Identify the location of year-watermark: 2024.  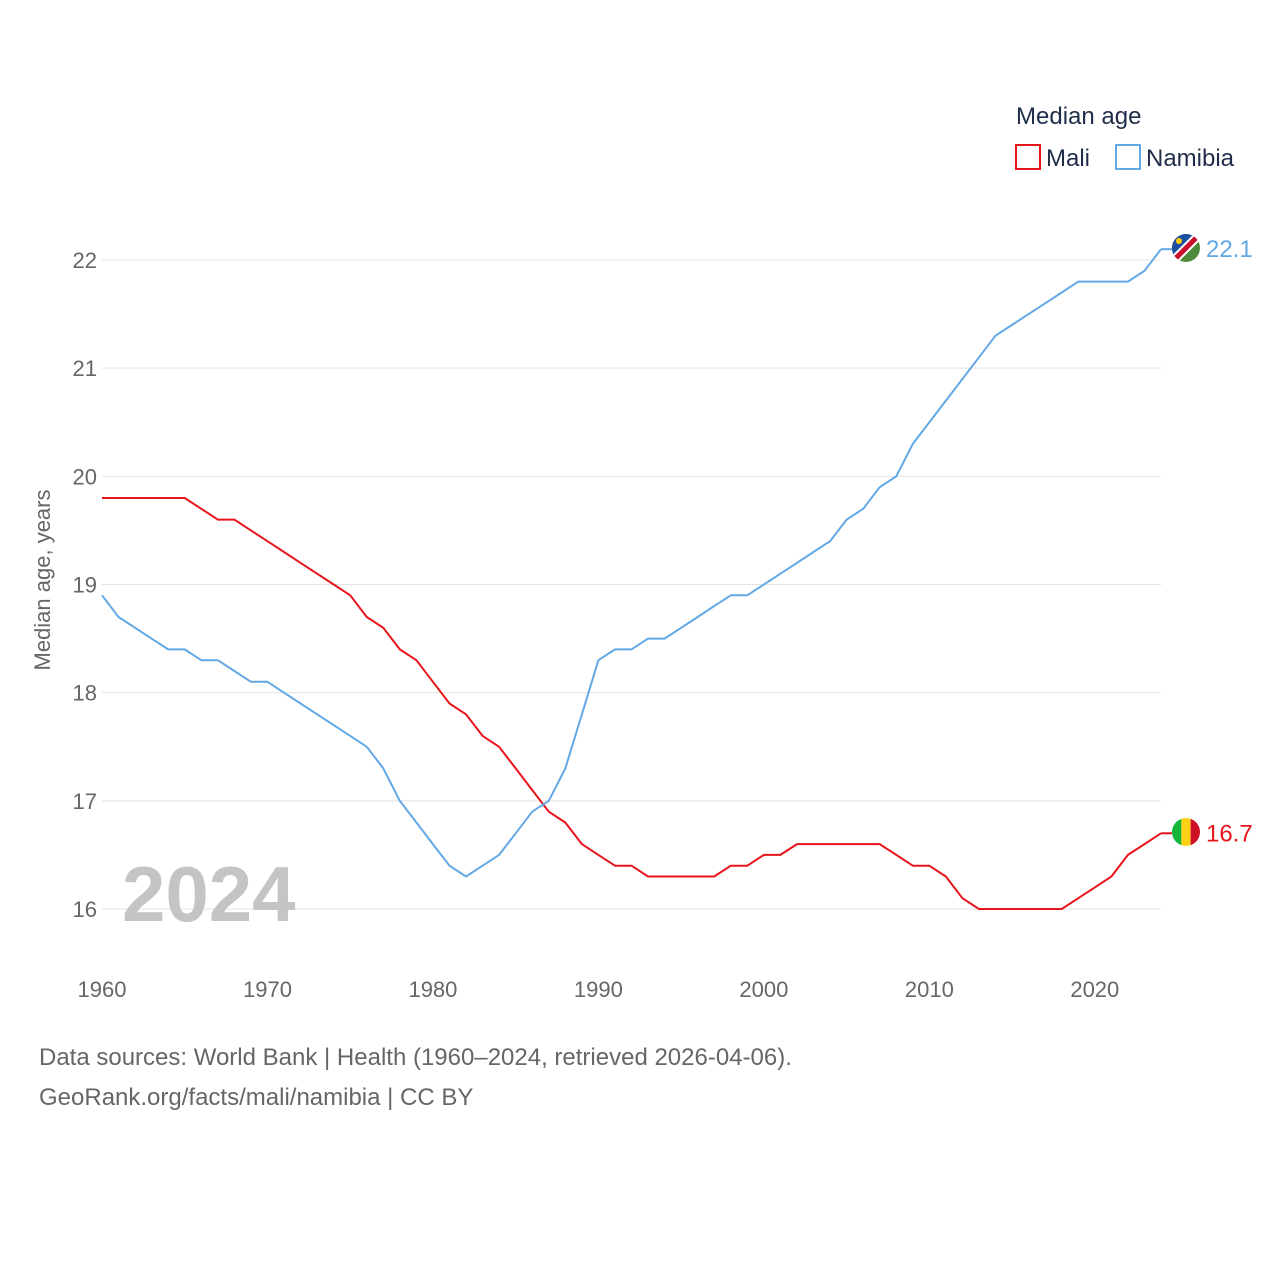
(209, 894).